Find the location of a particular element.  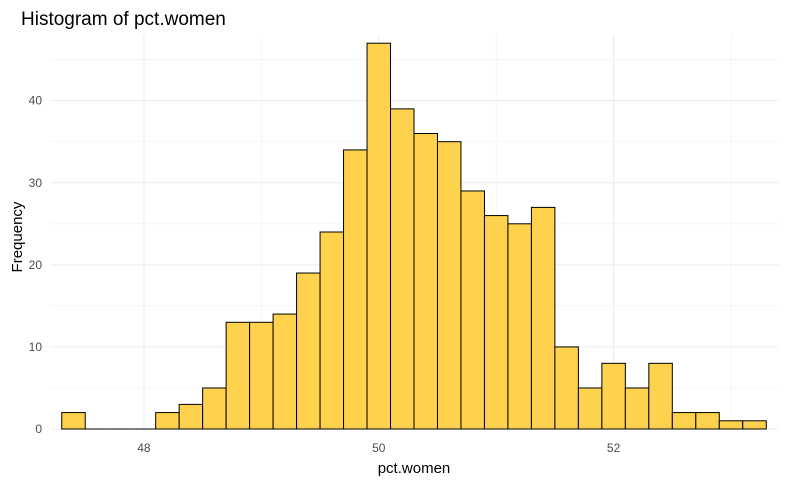

x-tick-label: 52 is located at coordinates (614, 448).